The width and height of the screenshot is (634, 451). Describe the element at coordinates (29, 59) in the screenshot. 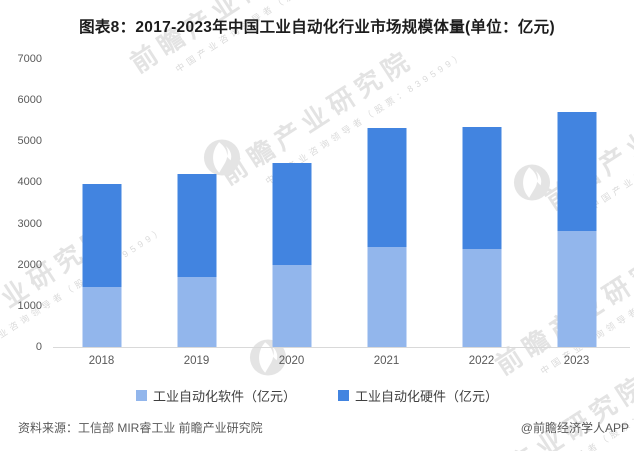

I see `y-axis-label-7000: 7000` at that location.